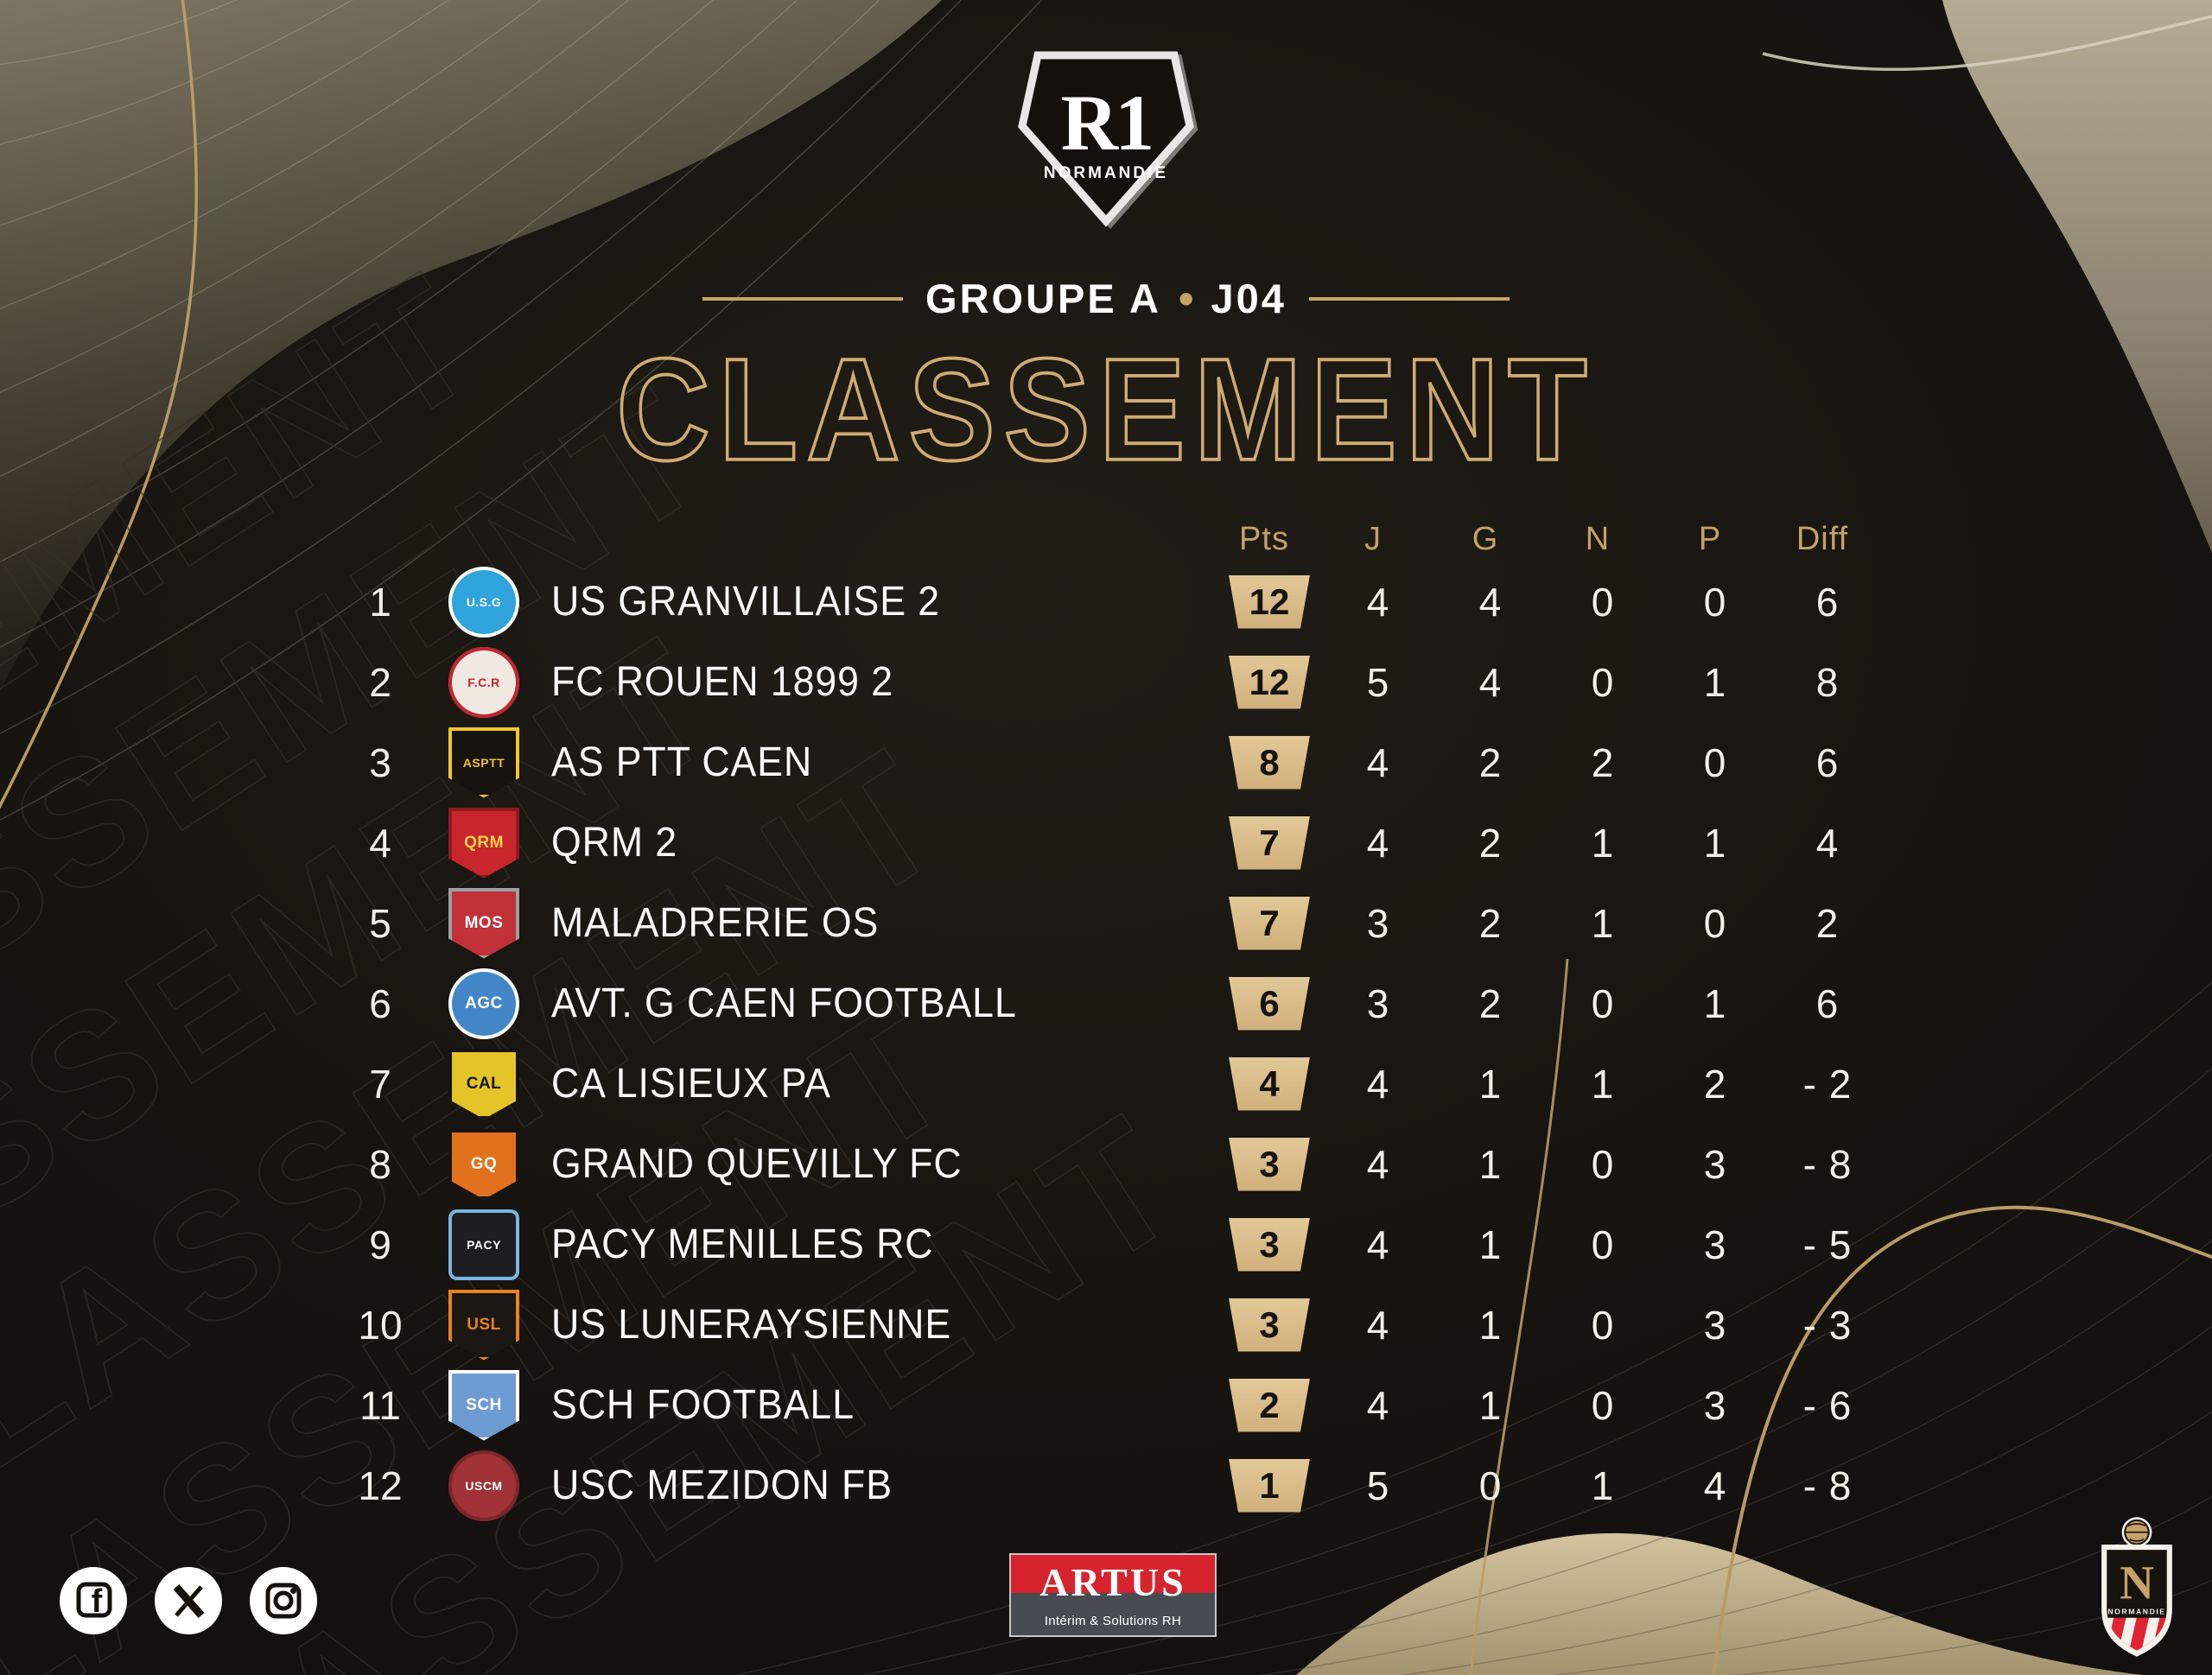 The width and height of the screenshot is (2212, 1675). I want to click on table-row: 5 MOS MALADRERIE OS 7 3 2 1 0 2, so click(1106, 923).